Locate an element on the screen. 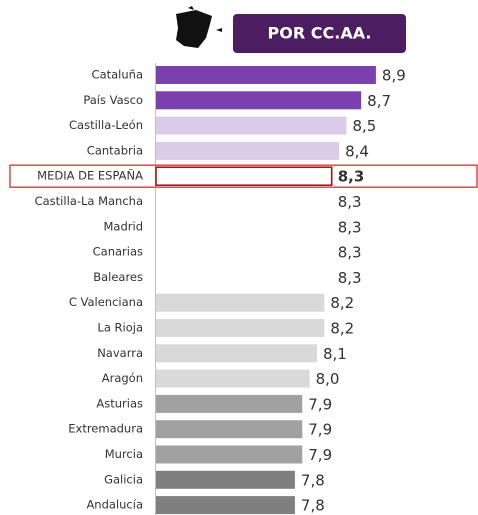 Image resolution: width=478 pixels, height=515 pixels. title-box is located at coordinates (319, 33).